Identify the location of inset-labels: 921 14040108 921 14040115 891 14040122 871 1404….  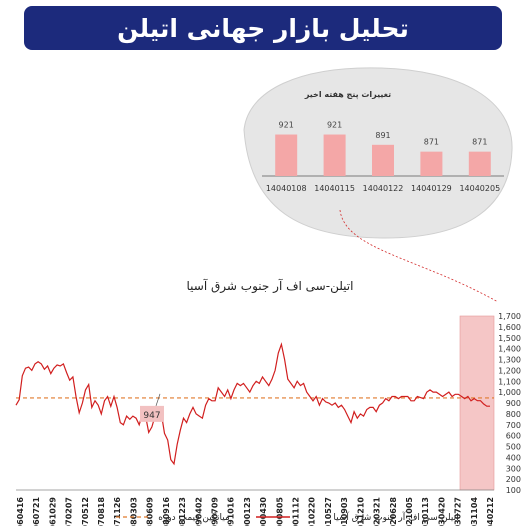
(383, 157).